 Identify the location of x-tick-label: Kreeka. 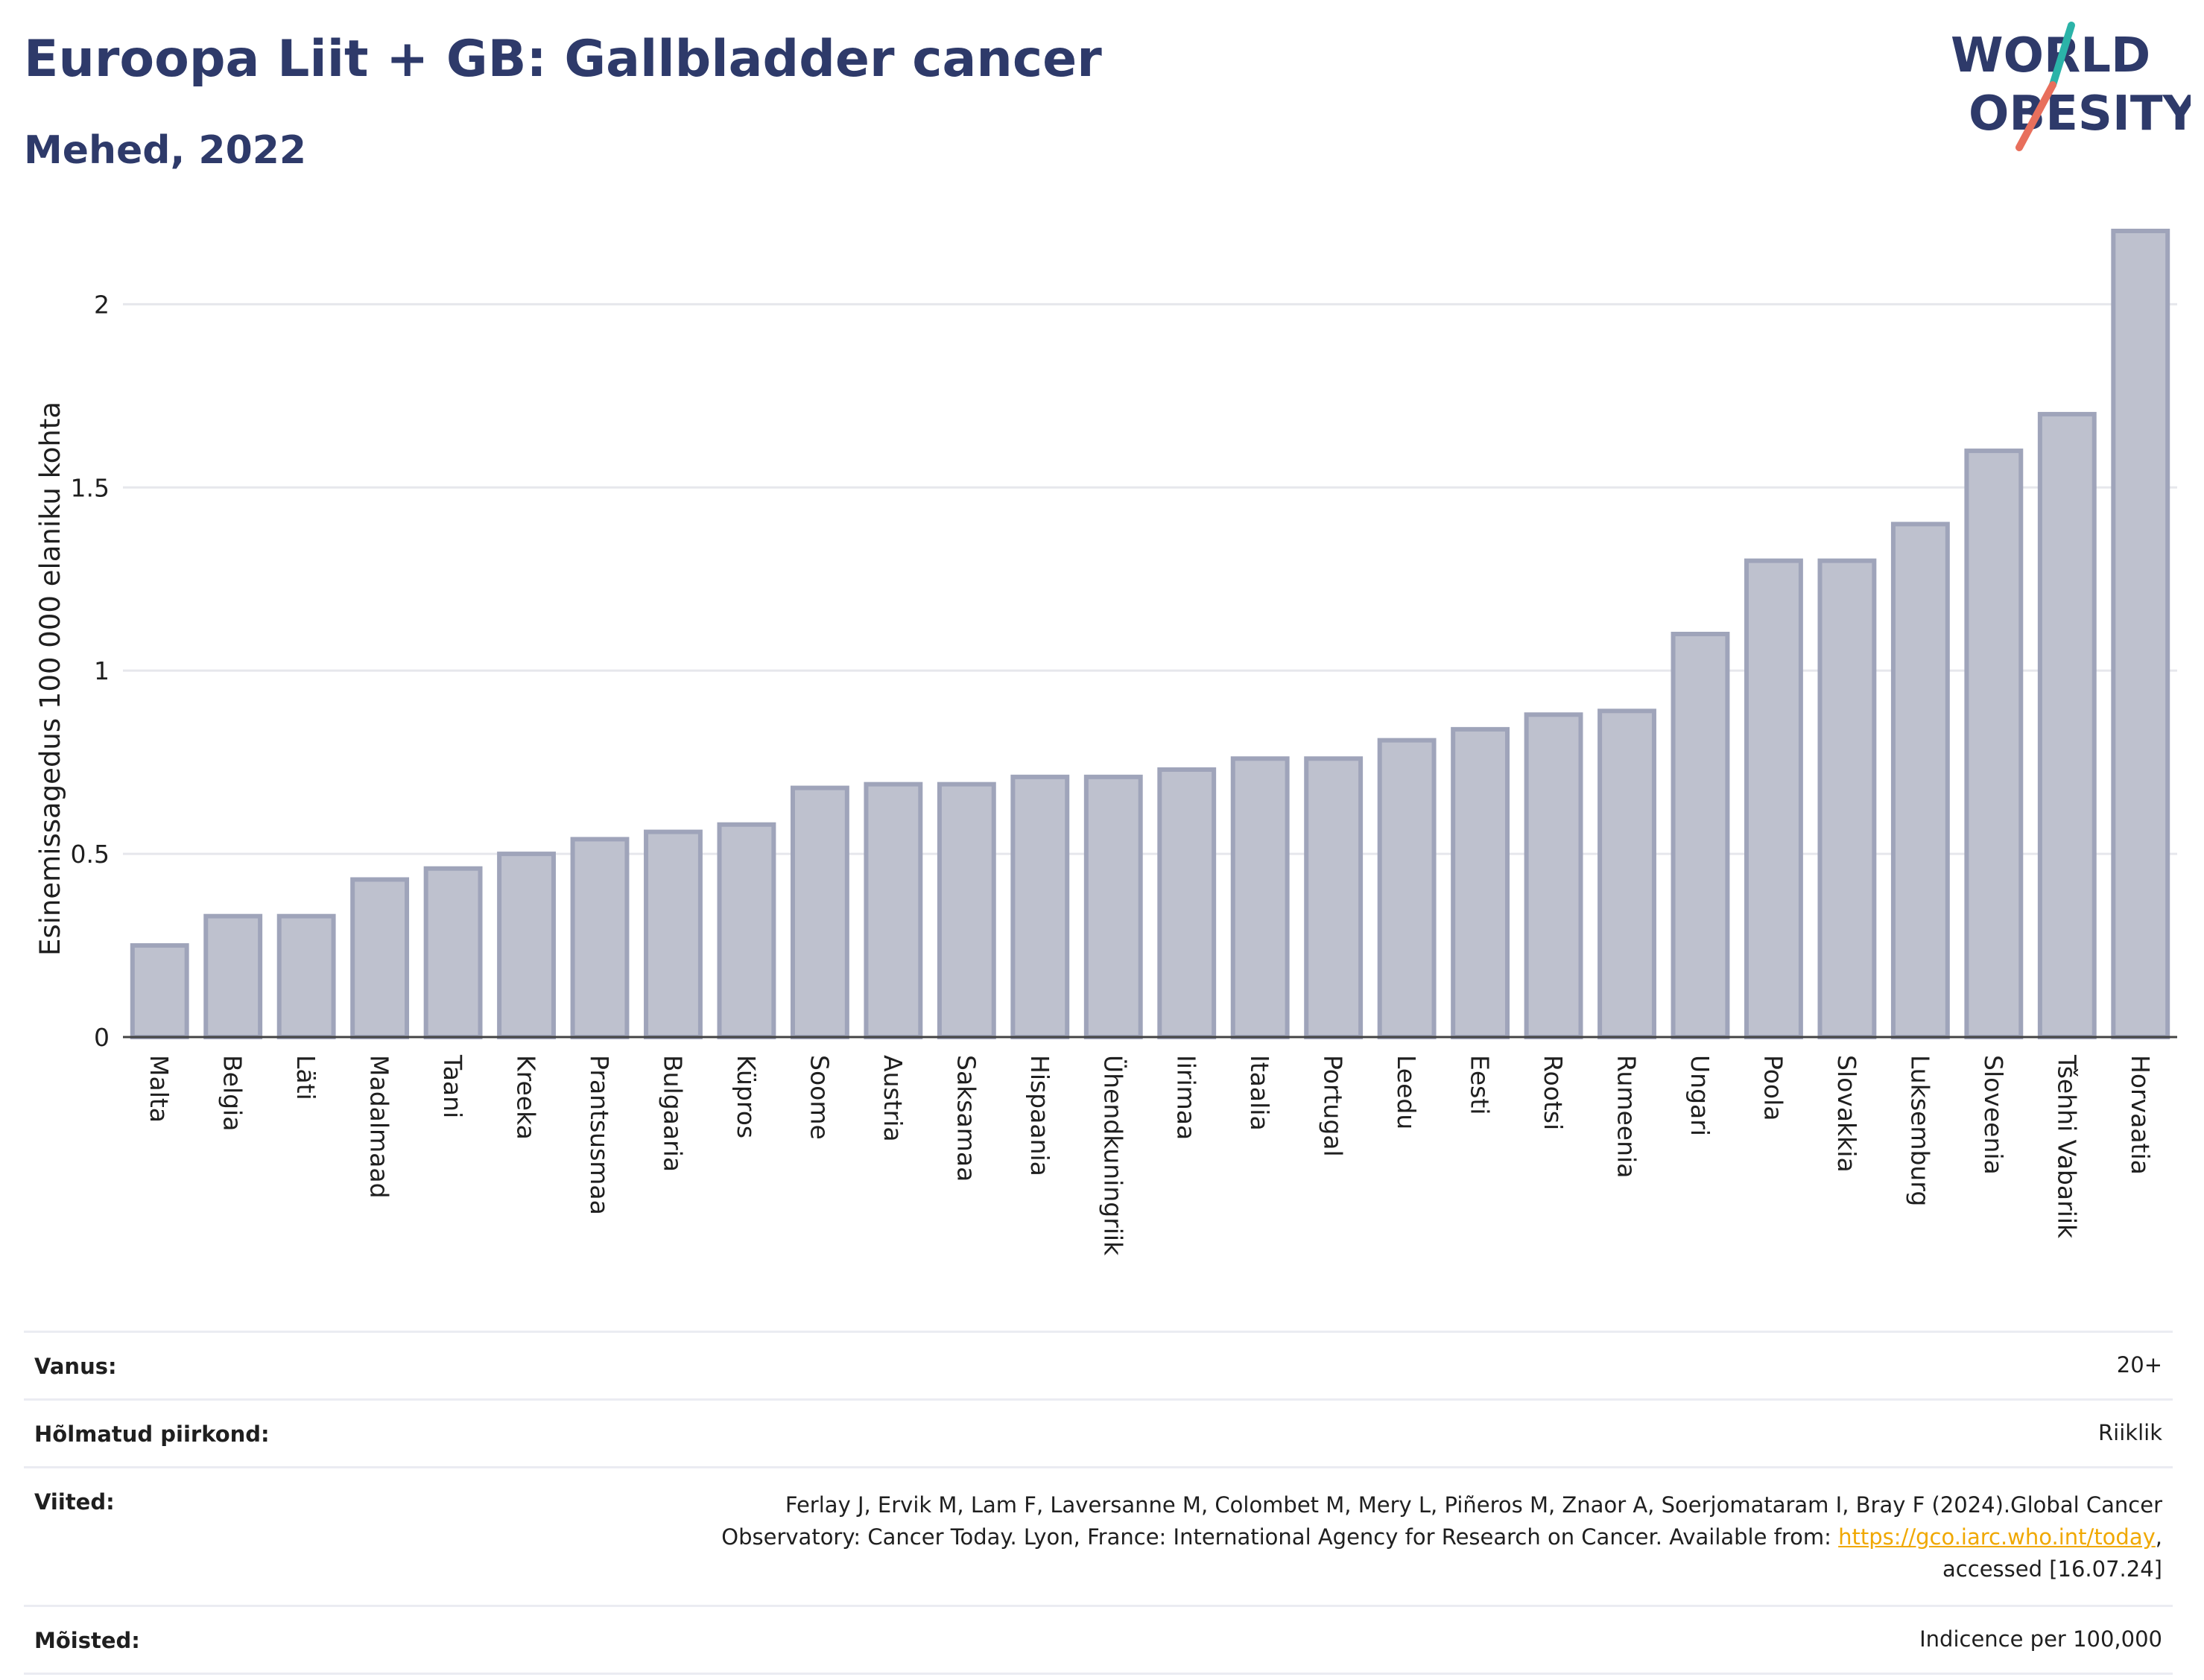
(526, 1097).